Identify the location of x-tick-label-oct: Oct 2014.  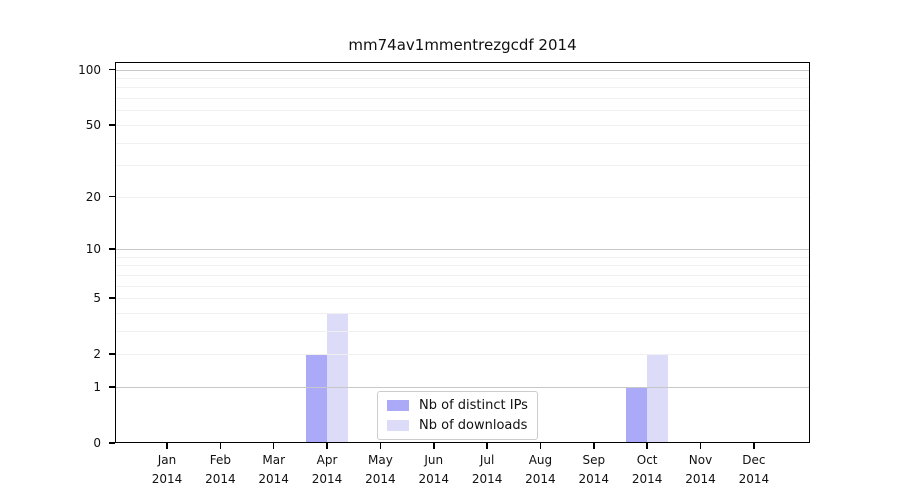
(647, 469).